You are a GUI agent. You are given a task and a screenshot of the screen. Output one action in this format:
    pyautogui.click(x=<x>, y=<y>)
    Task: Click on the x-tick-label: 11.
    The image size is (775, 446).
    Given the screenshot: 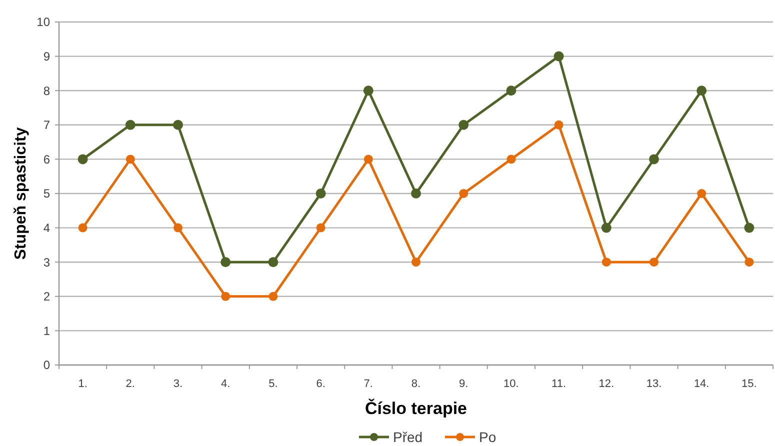 What is the action you would take?
    pyautogui.click(x=559, y=384)
    